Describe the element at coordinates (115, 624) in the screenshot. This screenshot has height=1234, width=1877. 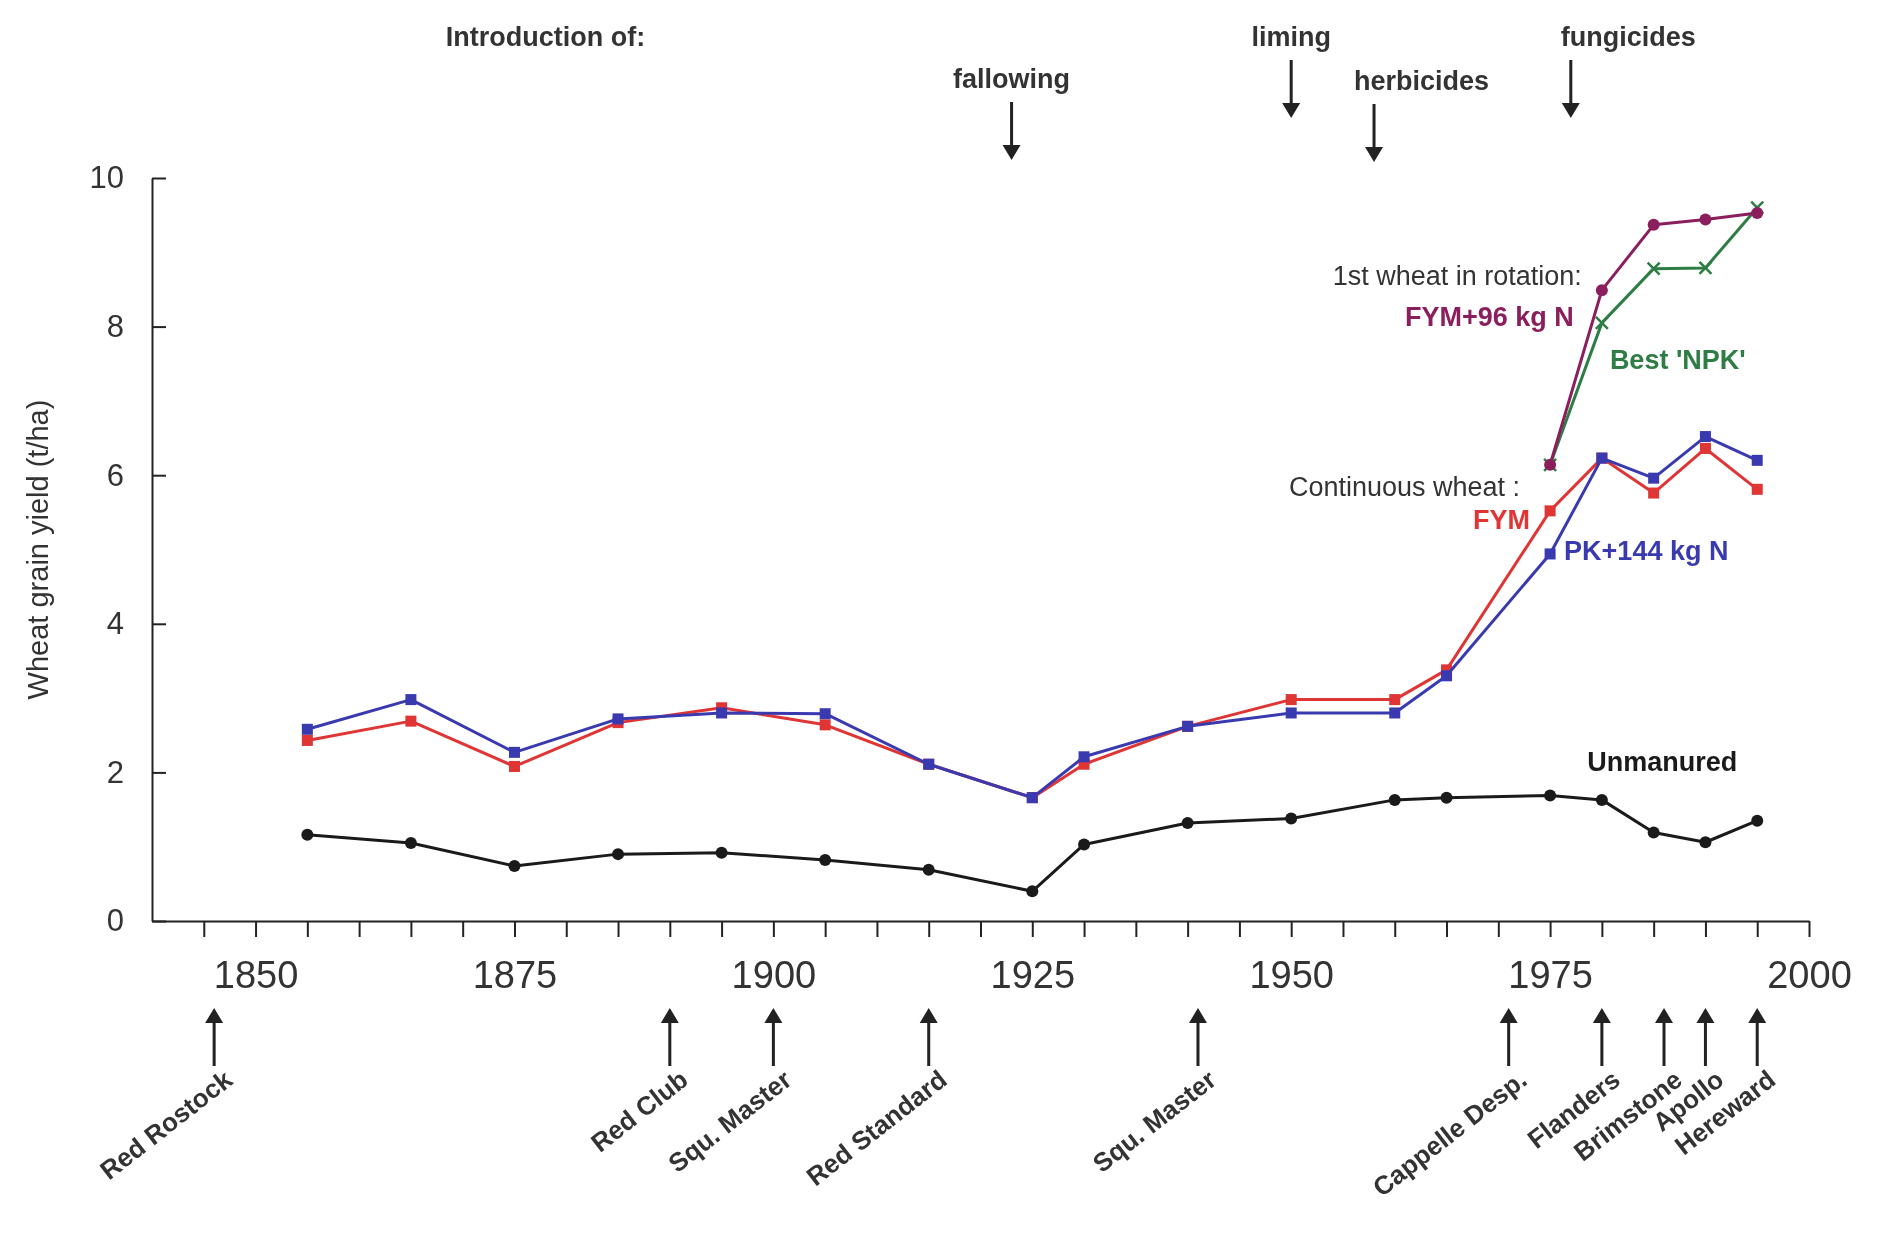
I see `y-tick-label: 4` at that location.